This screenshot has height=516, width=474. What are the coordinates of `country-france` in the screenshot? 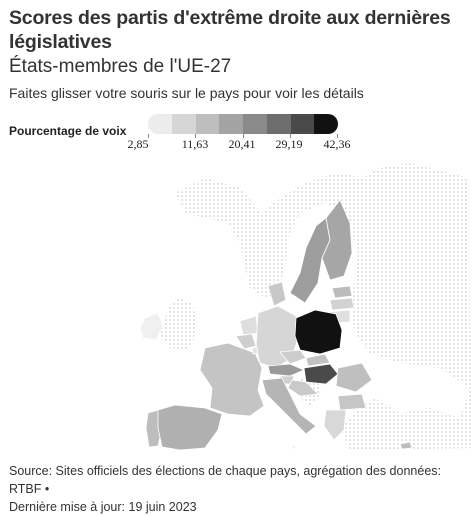 It's located at (232, 379).